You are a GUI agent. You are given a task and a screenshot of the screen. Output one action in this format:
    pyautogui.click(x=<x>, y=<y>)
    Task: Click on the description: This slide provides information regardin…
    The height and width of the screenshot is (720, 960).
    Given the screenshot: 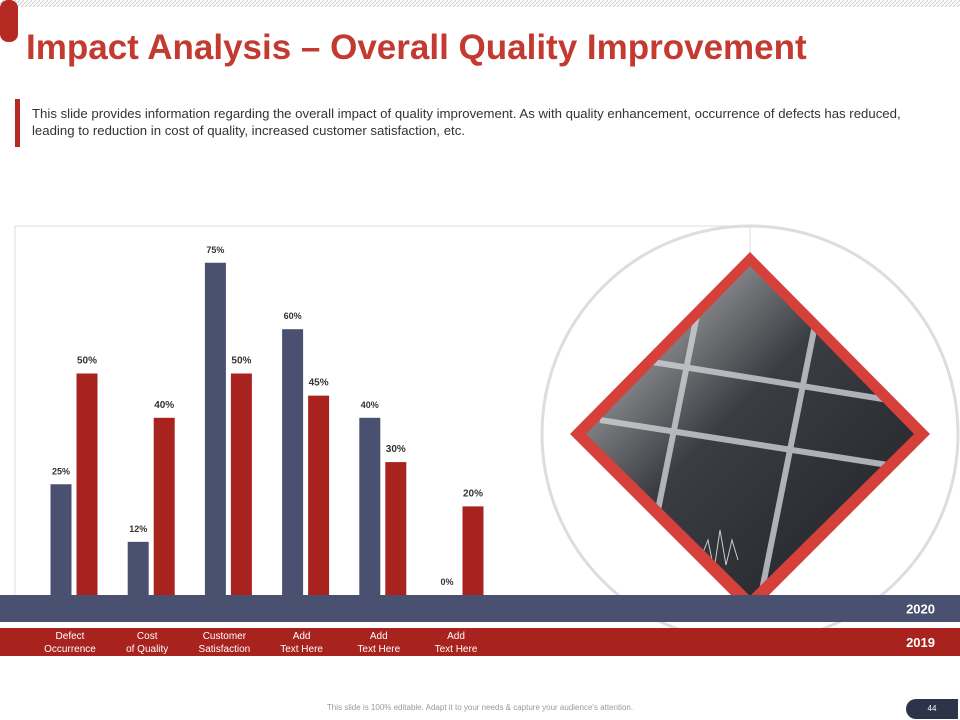 What is the action you would take?
    pyautogui.click(x=466, y=122)
    